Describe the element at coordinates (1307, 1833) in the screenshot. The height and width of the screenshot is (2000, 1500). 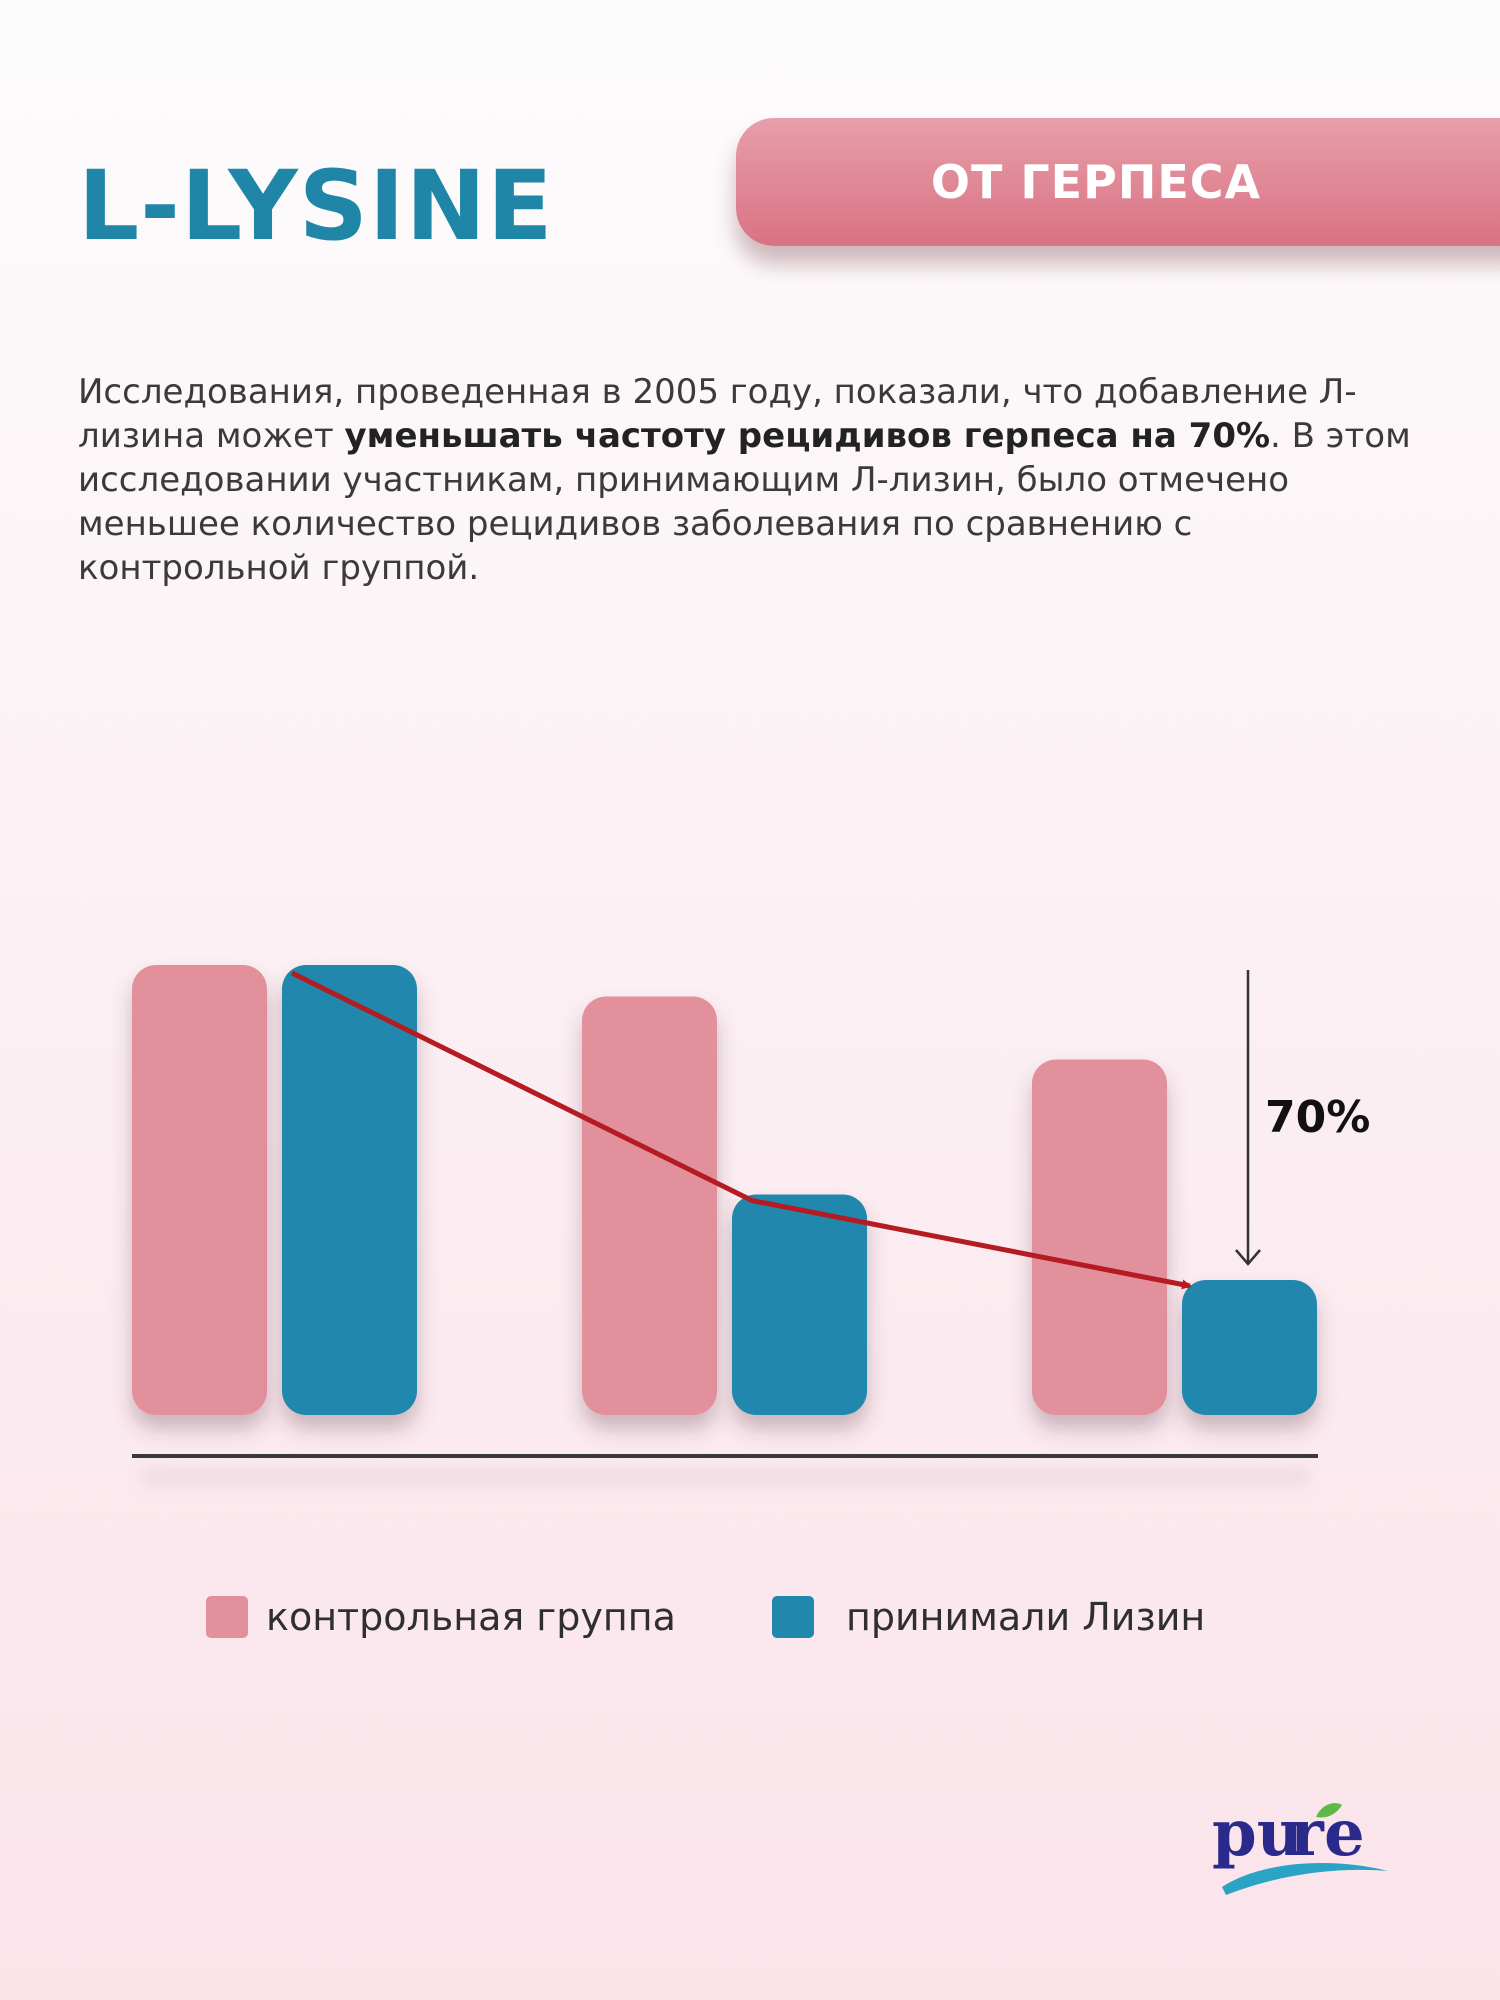
I see `svg-text: r` at that location.